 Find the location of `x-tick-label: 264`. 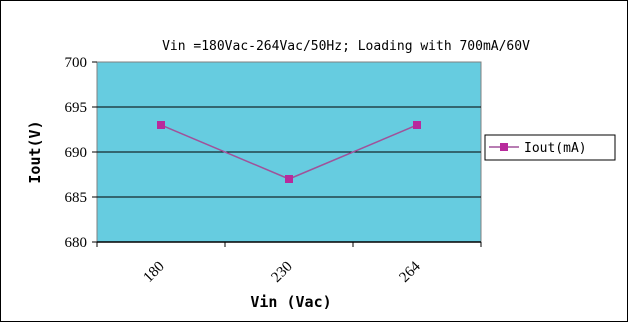

x-tick-label: 264 is located at coordinates (411, 272).